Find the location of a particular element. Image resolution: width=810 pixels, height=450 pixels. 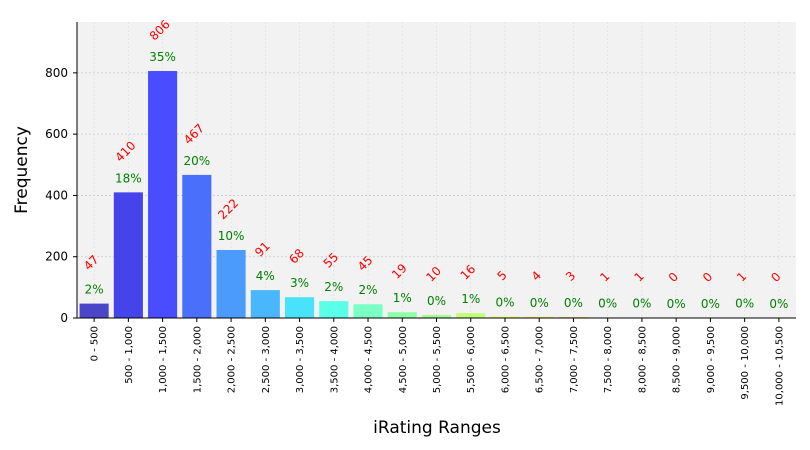

x-tick-label: 4,000 - 4,500 is located at coordinates (369, 359).